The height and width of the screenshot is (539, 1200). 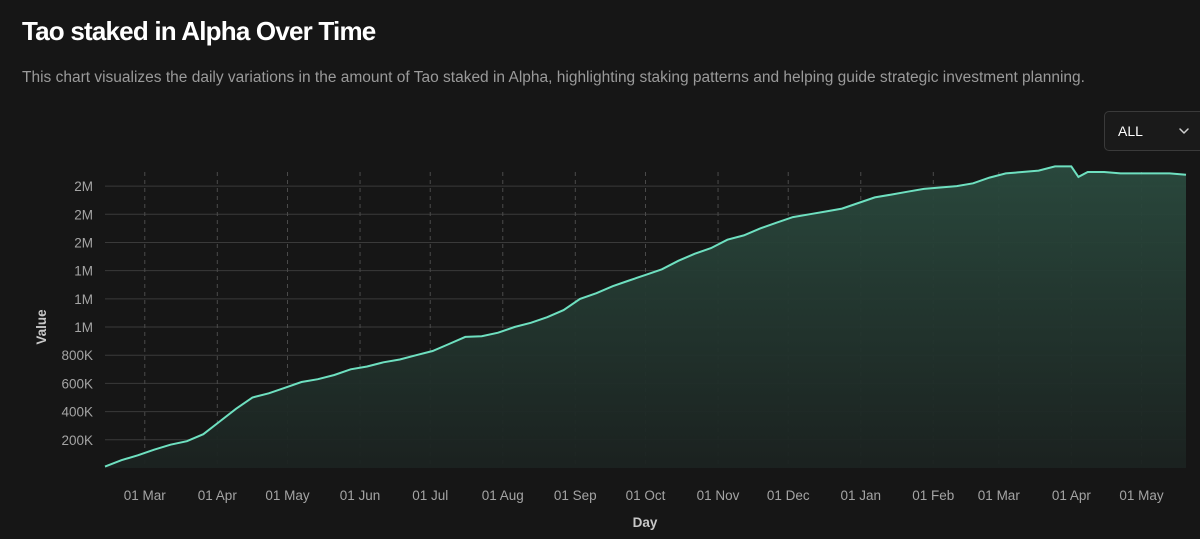 What do you see at coordinates (1184, 131) in the screenshot?
I see `chevron-down-icon` at bounding box center [1184, 131].